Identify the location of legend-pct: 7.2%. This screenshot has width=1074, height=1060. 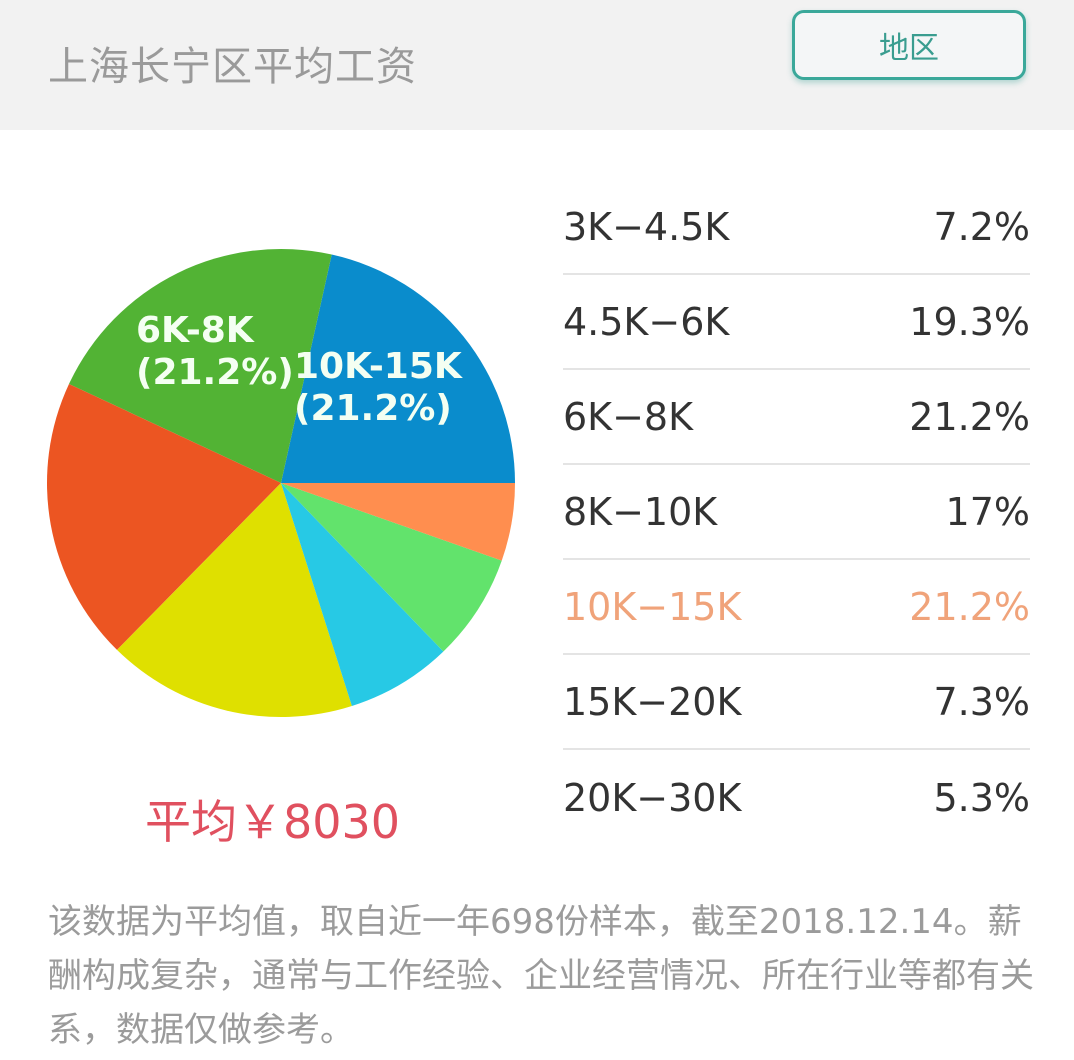
(981, 226).